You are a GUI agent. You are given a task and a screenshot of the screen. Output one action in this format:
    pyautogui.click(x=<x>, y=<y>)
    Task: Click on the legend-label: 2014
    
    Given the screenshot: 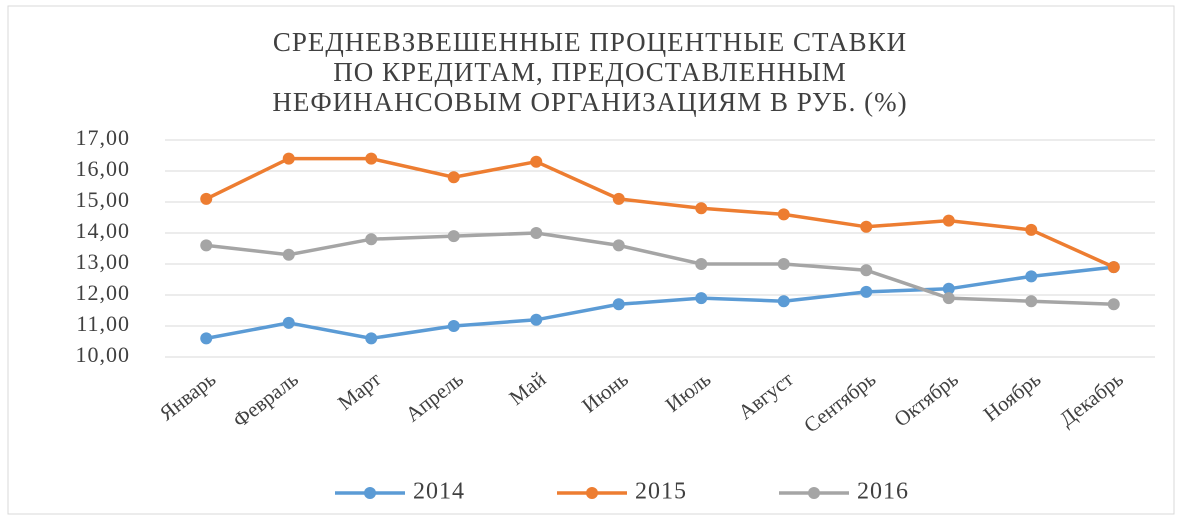 What is the action you would take?
    pyautogui.click(x=439, y=492)
    